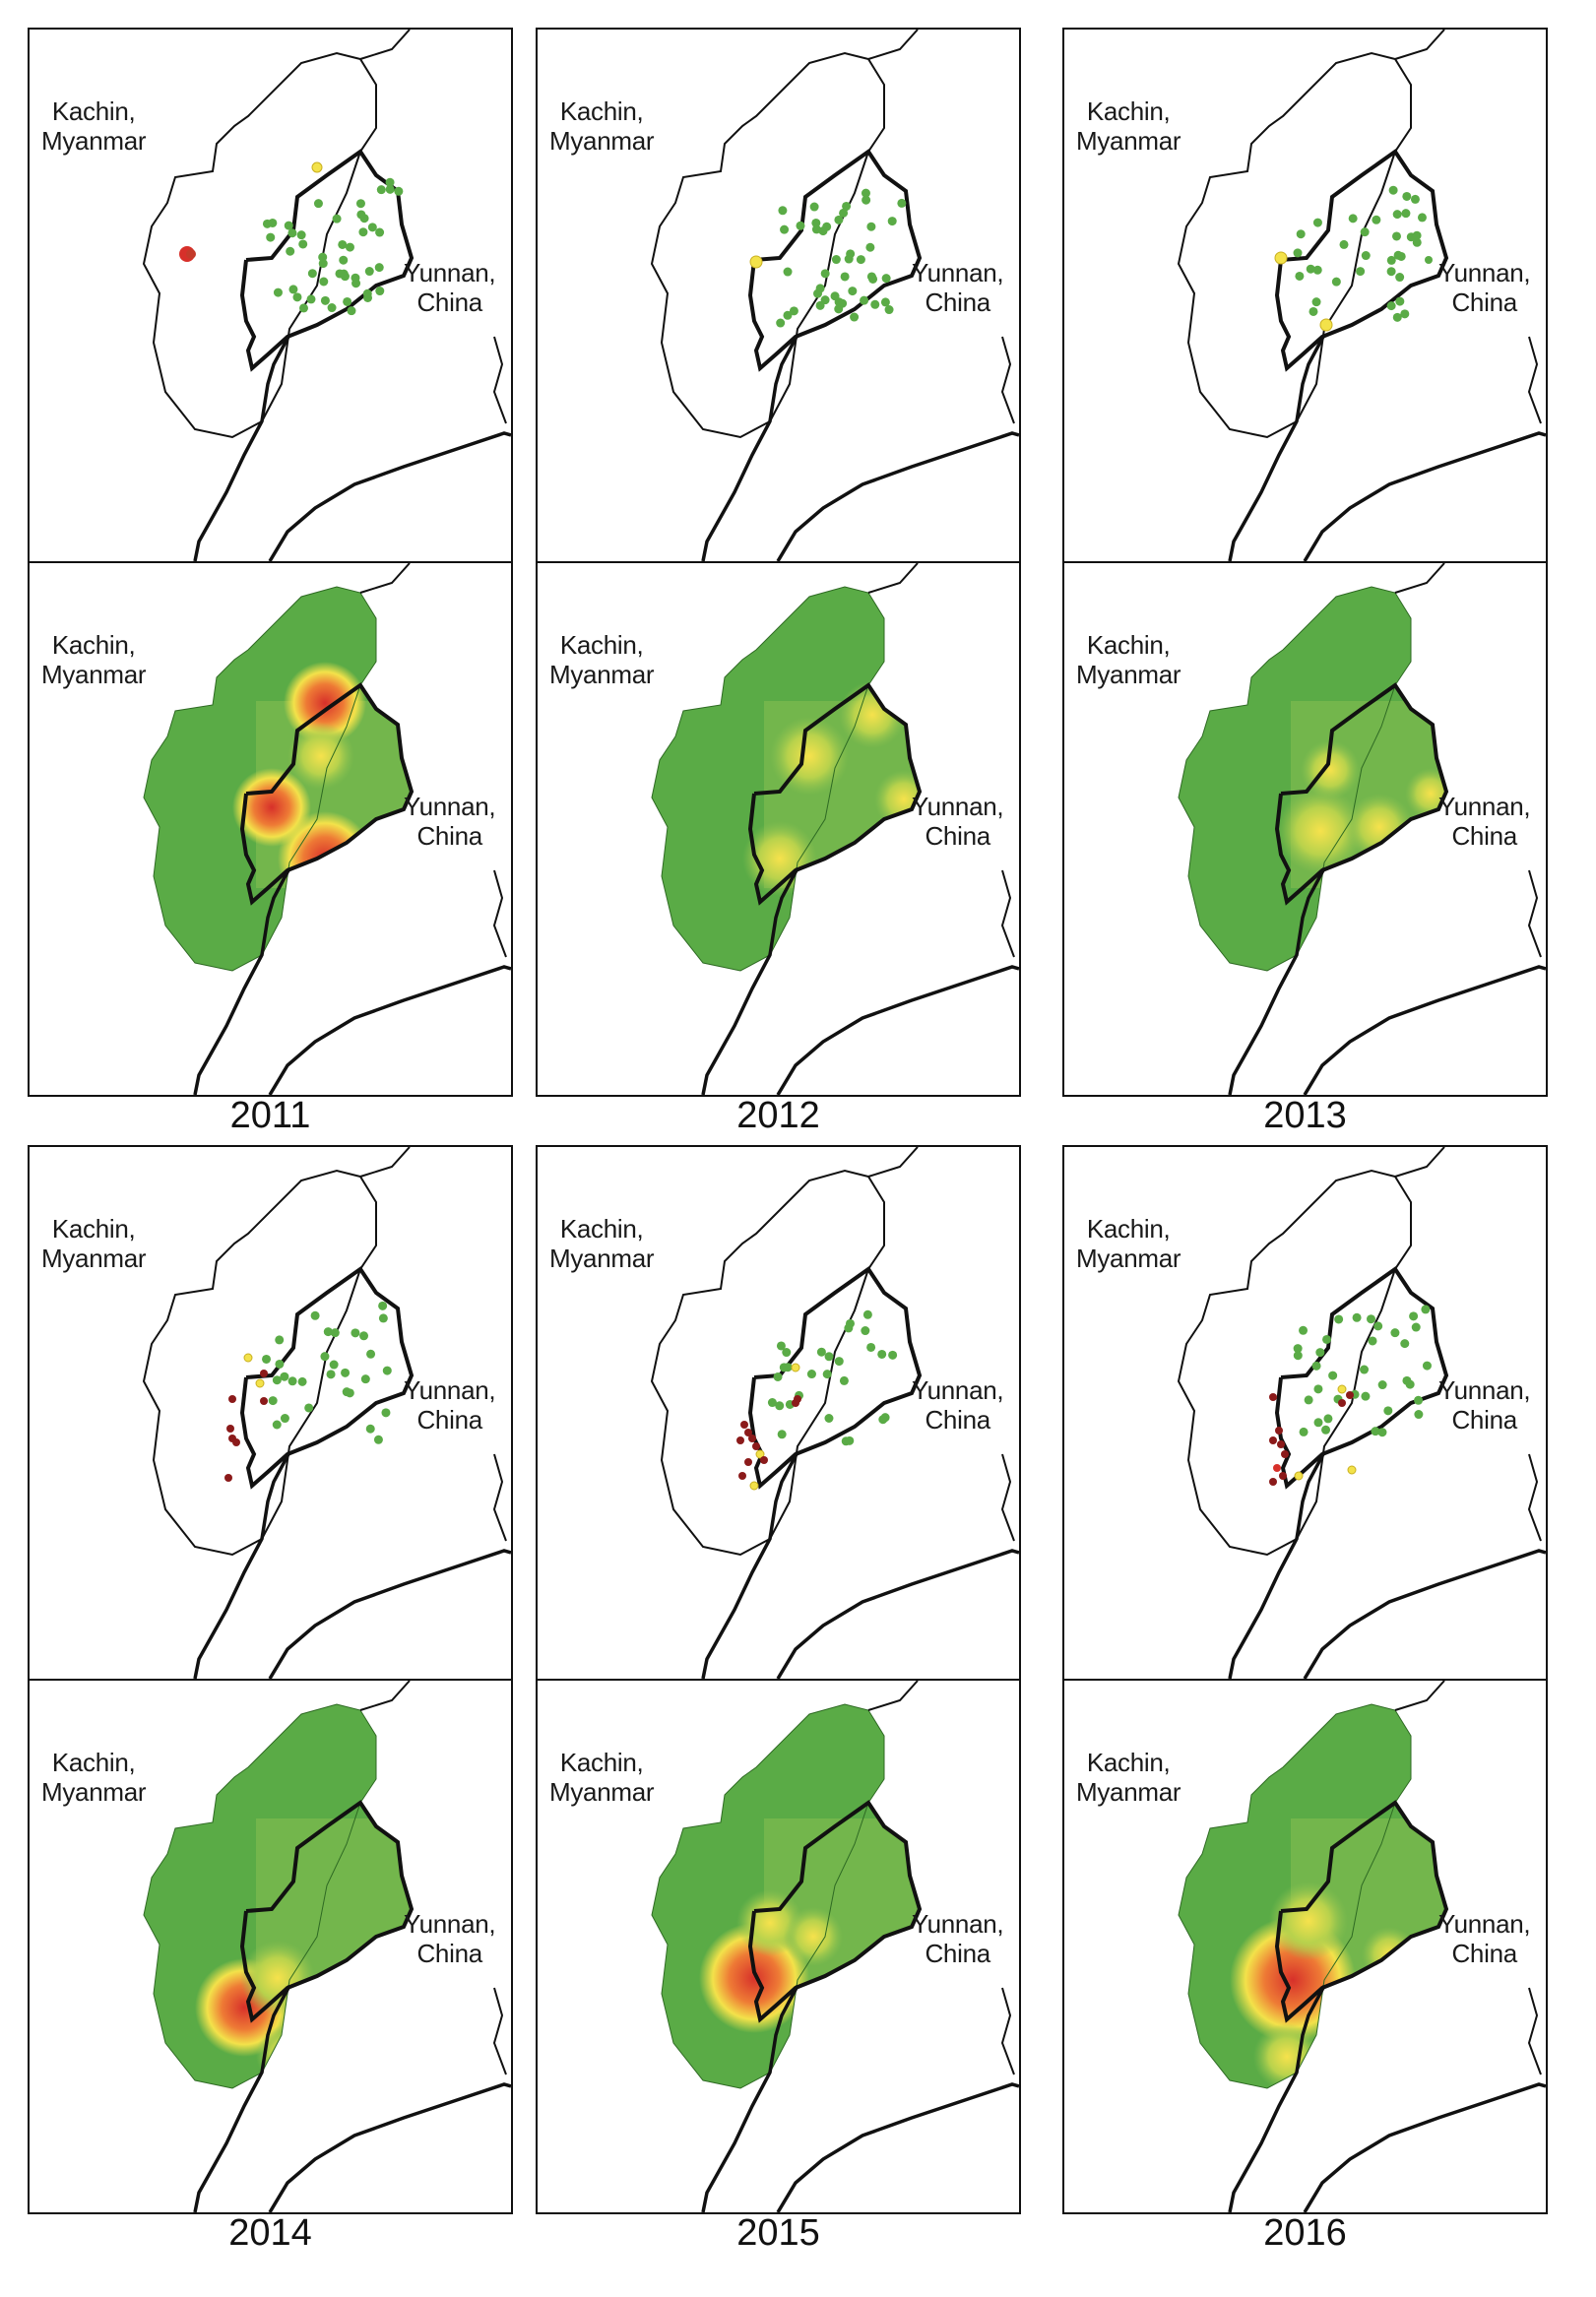 This screenshot has width=1596, height=2297. Describe the element at coordinates (270, 1115) in the screenshot. I see `year-label: 2011` at that location.